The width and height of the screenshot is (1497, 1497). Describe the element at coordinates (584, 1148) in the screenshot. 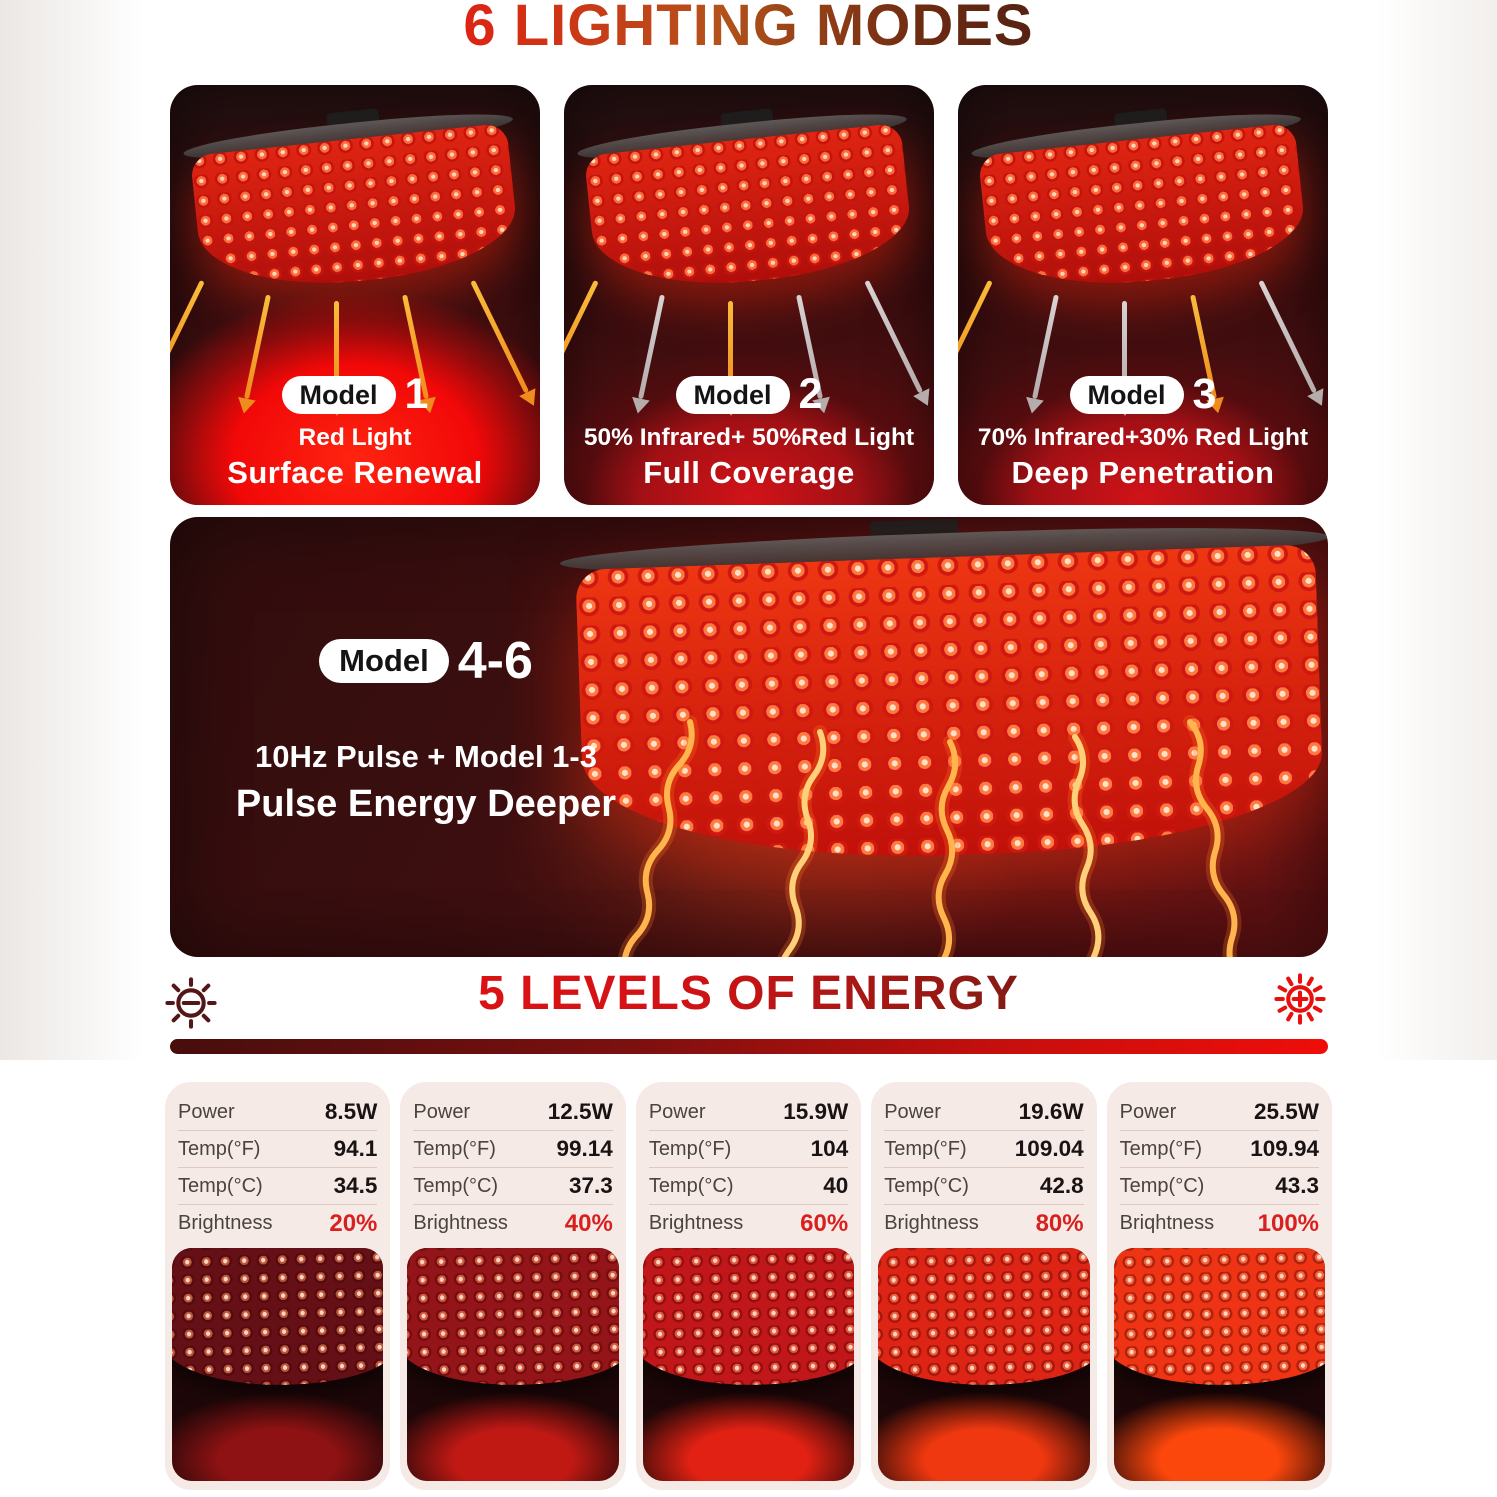

I see `stat-value: 99.14` at that location.